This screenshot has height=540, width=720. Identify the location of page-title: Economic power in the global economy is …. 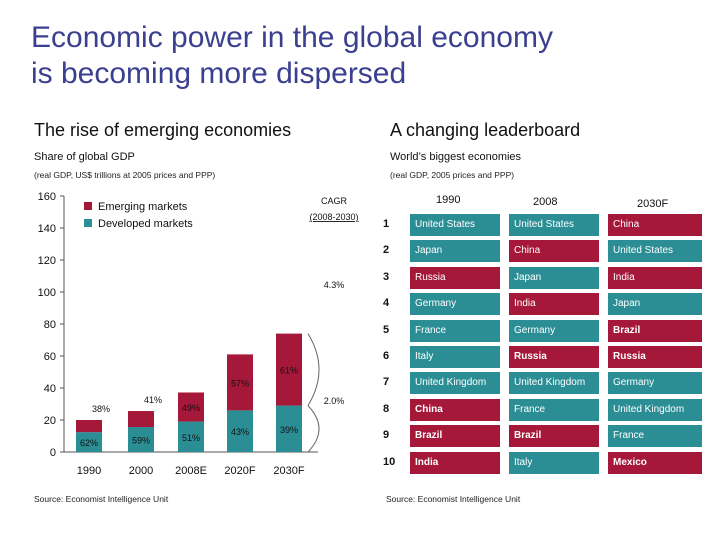
(361, 56).